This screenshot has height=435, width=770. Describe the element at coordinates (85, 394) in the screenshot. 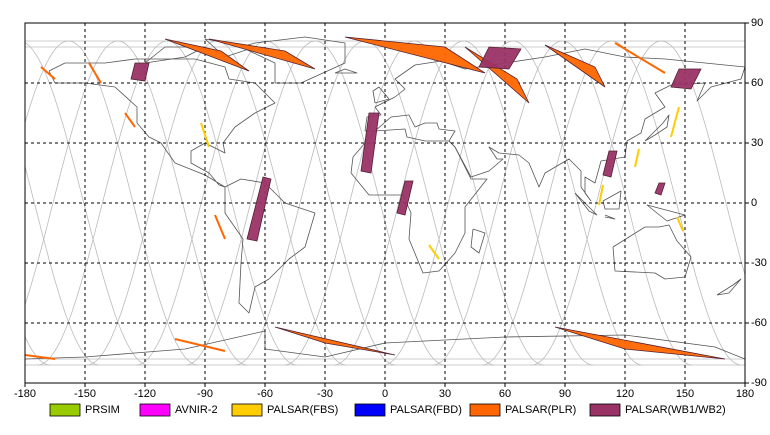

I see `x-tick-label: -150` at that location.